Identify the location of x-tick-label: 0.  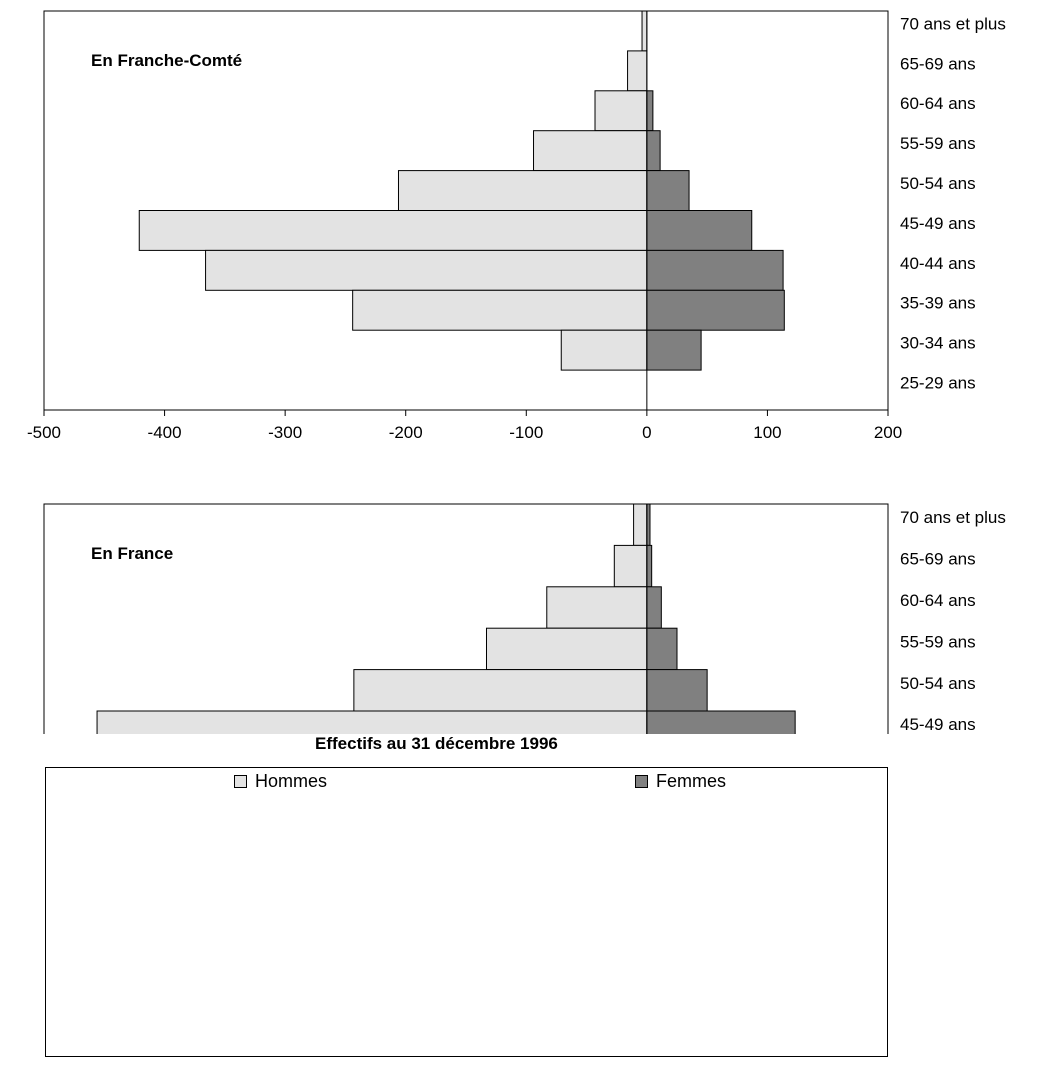
(646, 432).